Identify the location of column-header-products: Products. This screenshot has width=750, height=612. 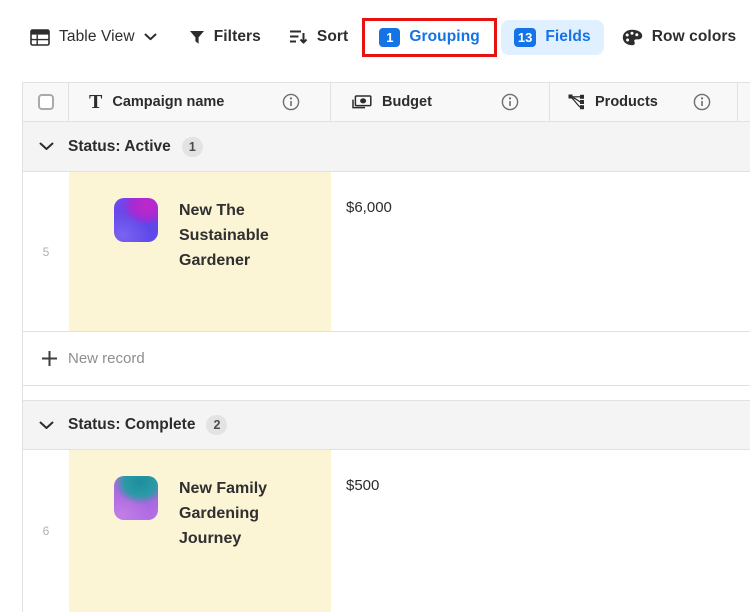
(644, 102).